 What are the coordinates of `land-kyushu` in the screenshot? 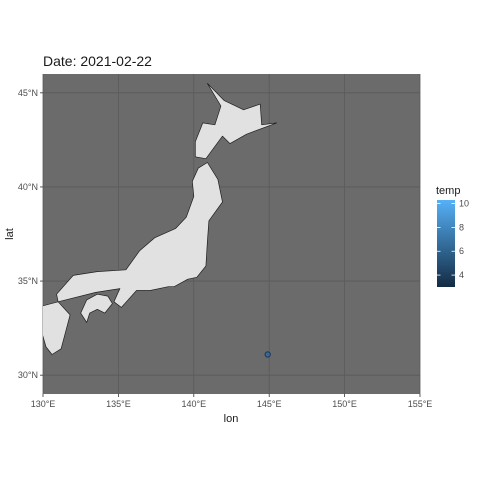 It's located at (57, 328).